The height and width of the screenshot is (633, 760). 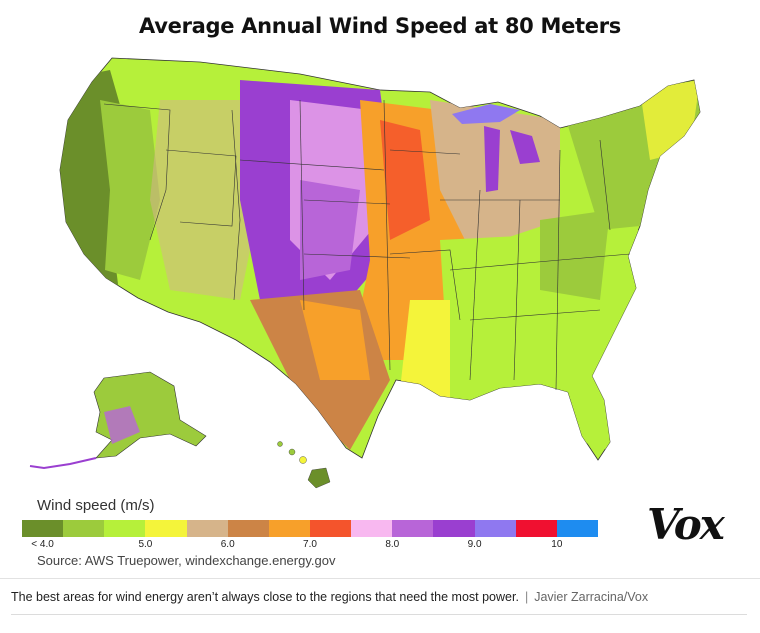 What do you see at coordinates (42, 544) in the screenshot?
I see `legend-tick-label: < 4.0` at bounding box center [42, 544].